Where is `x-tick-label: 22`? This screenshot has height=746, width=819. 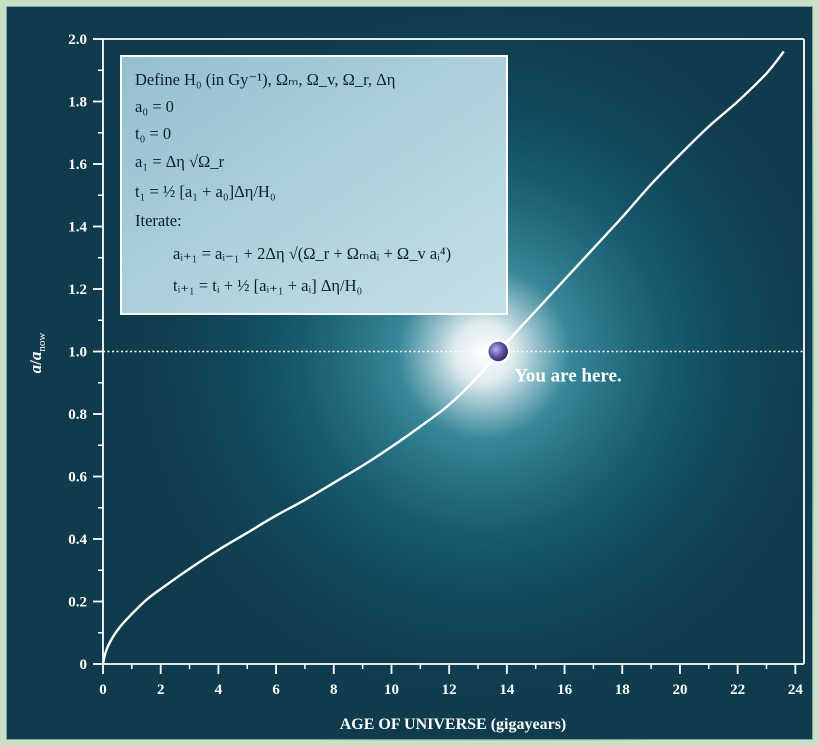
x-tick-label: 22 is located at coordinates (737, 690).